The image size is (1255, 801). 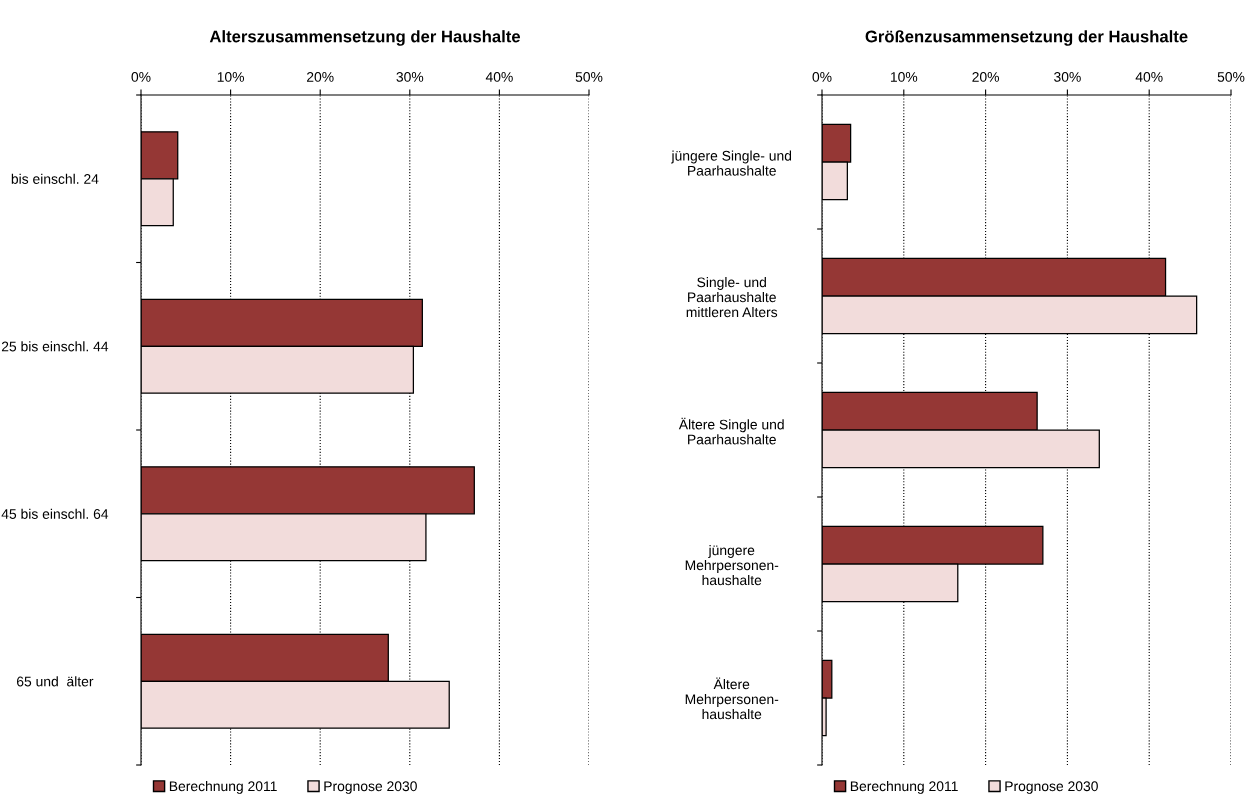 I want to click on y-tick-label: Ältere Mehrpersonen- haushalte, so click(x=732, y=698).